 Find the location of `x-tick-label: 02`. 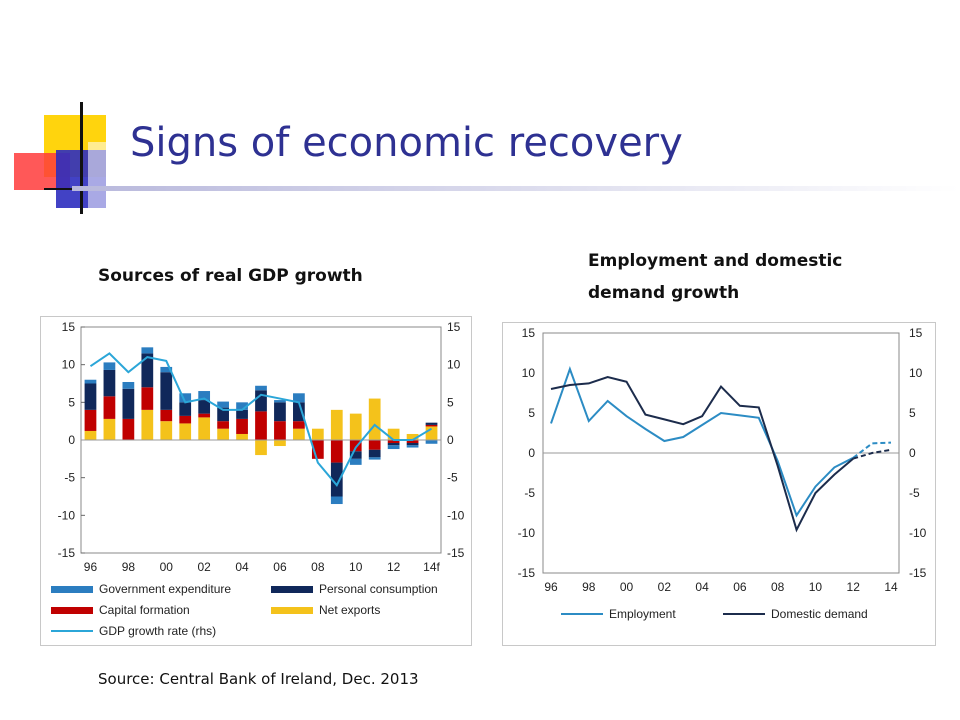

x-tick-label: 02 is located at coordinates (204, 567).